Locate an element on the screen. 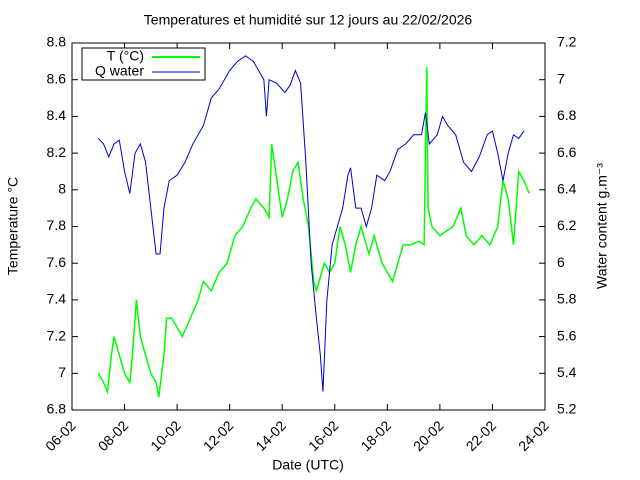 This screenshot has width=640, height=480. y-tick-label: 7 is located at coordinates (62, 372).